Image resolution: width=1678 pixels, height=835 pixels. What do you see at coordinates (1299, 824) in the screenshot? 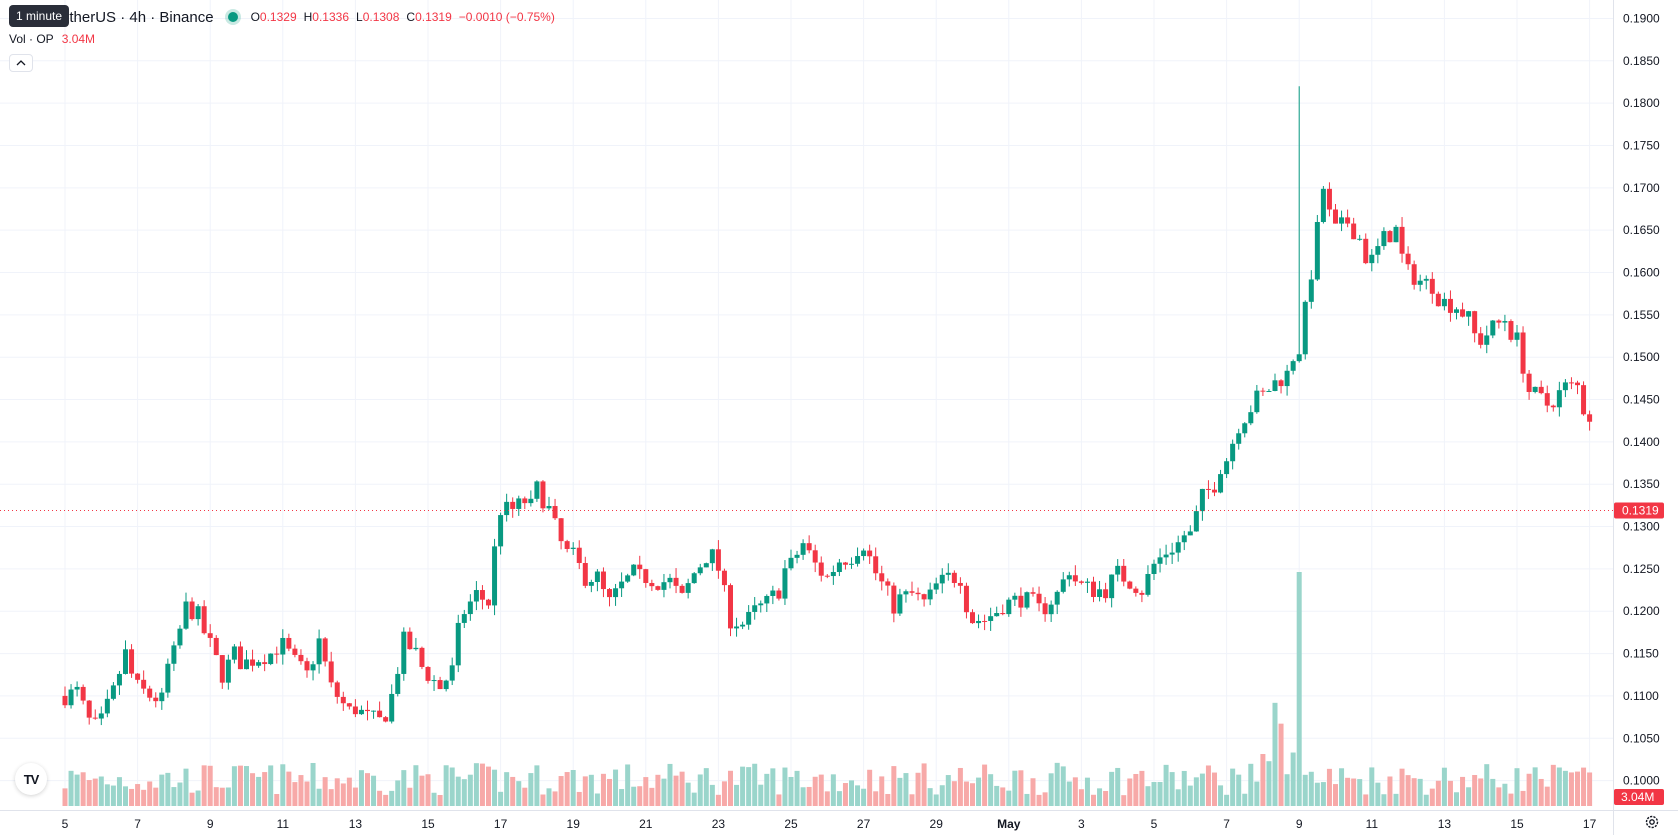
I see `time-axis-label: 9` at bounding box center [1299, 824].